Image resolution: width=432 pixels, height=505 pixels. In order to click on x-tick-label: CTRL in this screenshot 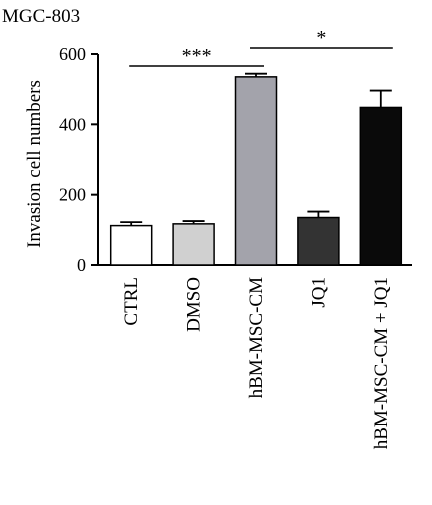, I will do `click(131, 301)`.